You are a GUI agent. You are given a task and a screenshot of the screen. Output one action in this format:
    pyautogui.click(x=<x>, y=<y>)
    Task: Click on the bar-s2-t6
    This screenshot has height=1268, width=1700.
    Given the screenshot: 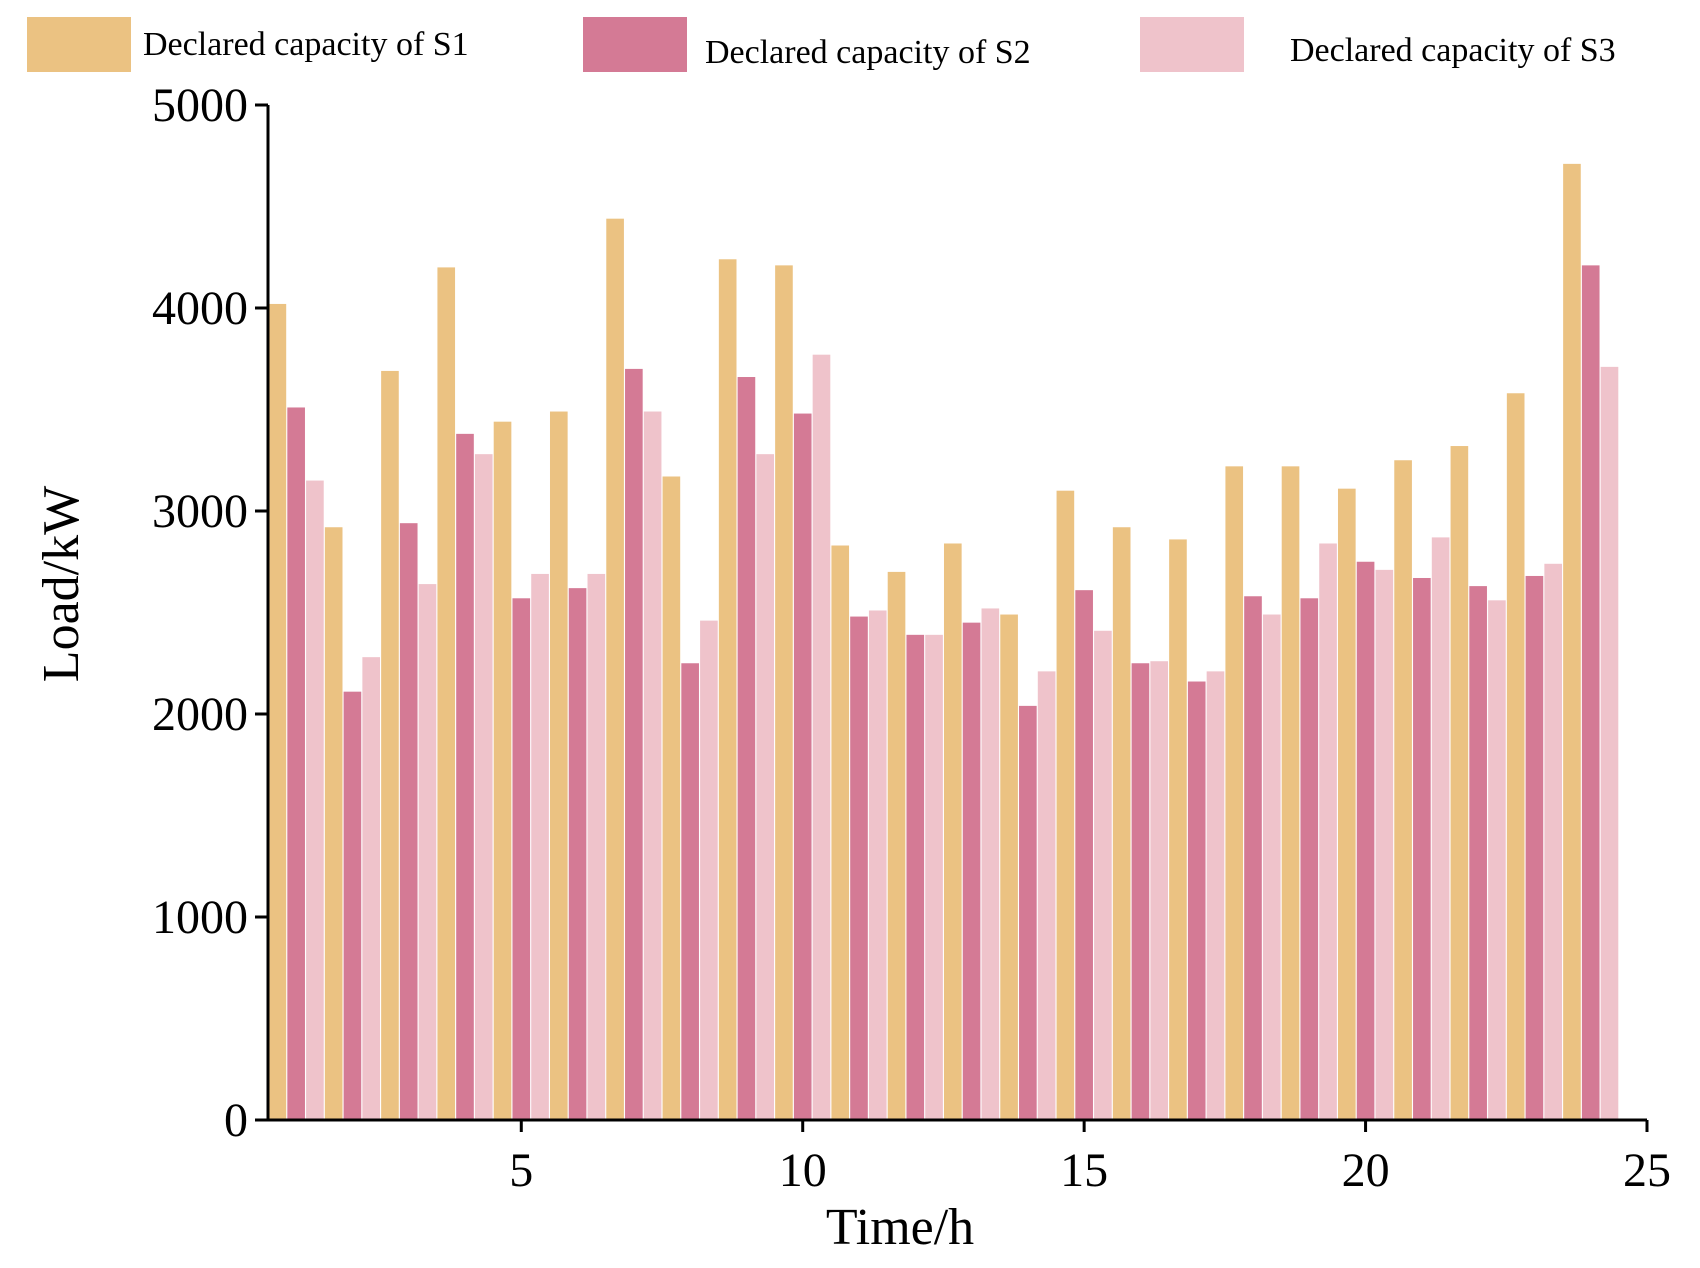 What is the action you would take?
    pyautogui.click(x=577, y=854)
    